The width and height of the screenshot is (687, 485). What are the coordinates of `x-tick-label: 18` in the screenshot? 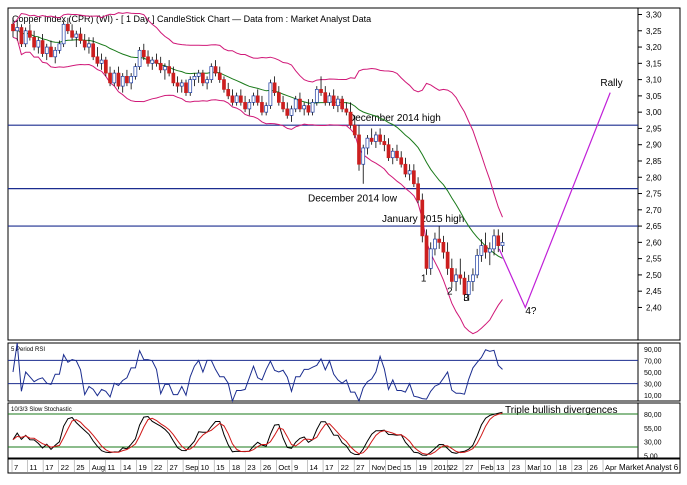 It's located at (562, 467).